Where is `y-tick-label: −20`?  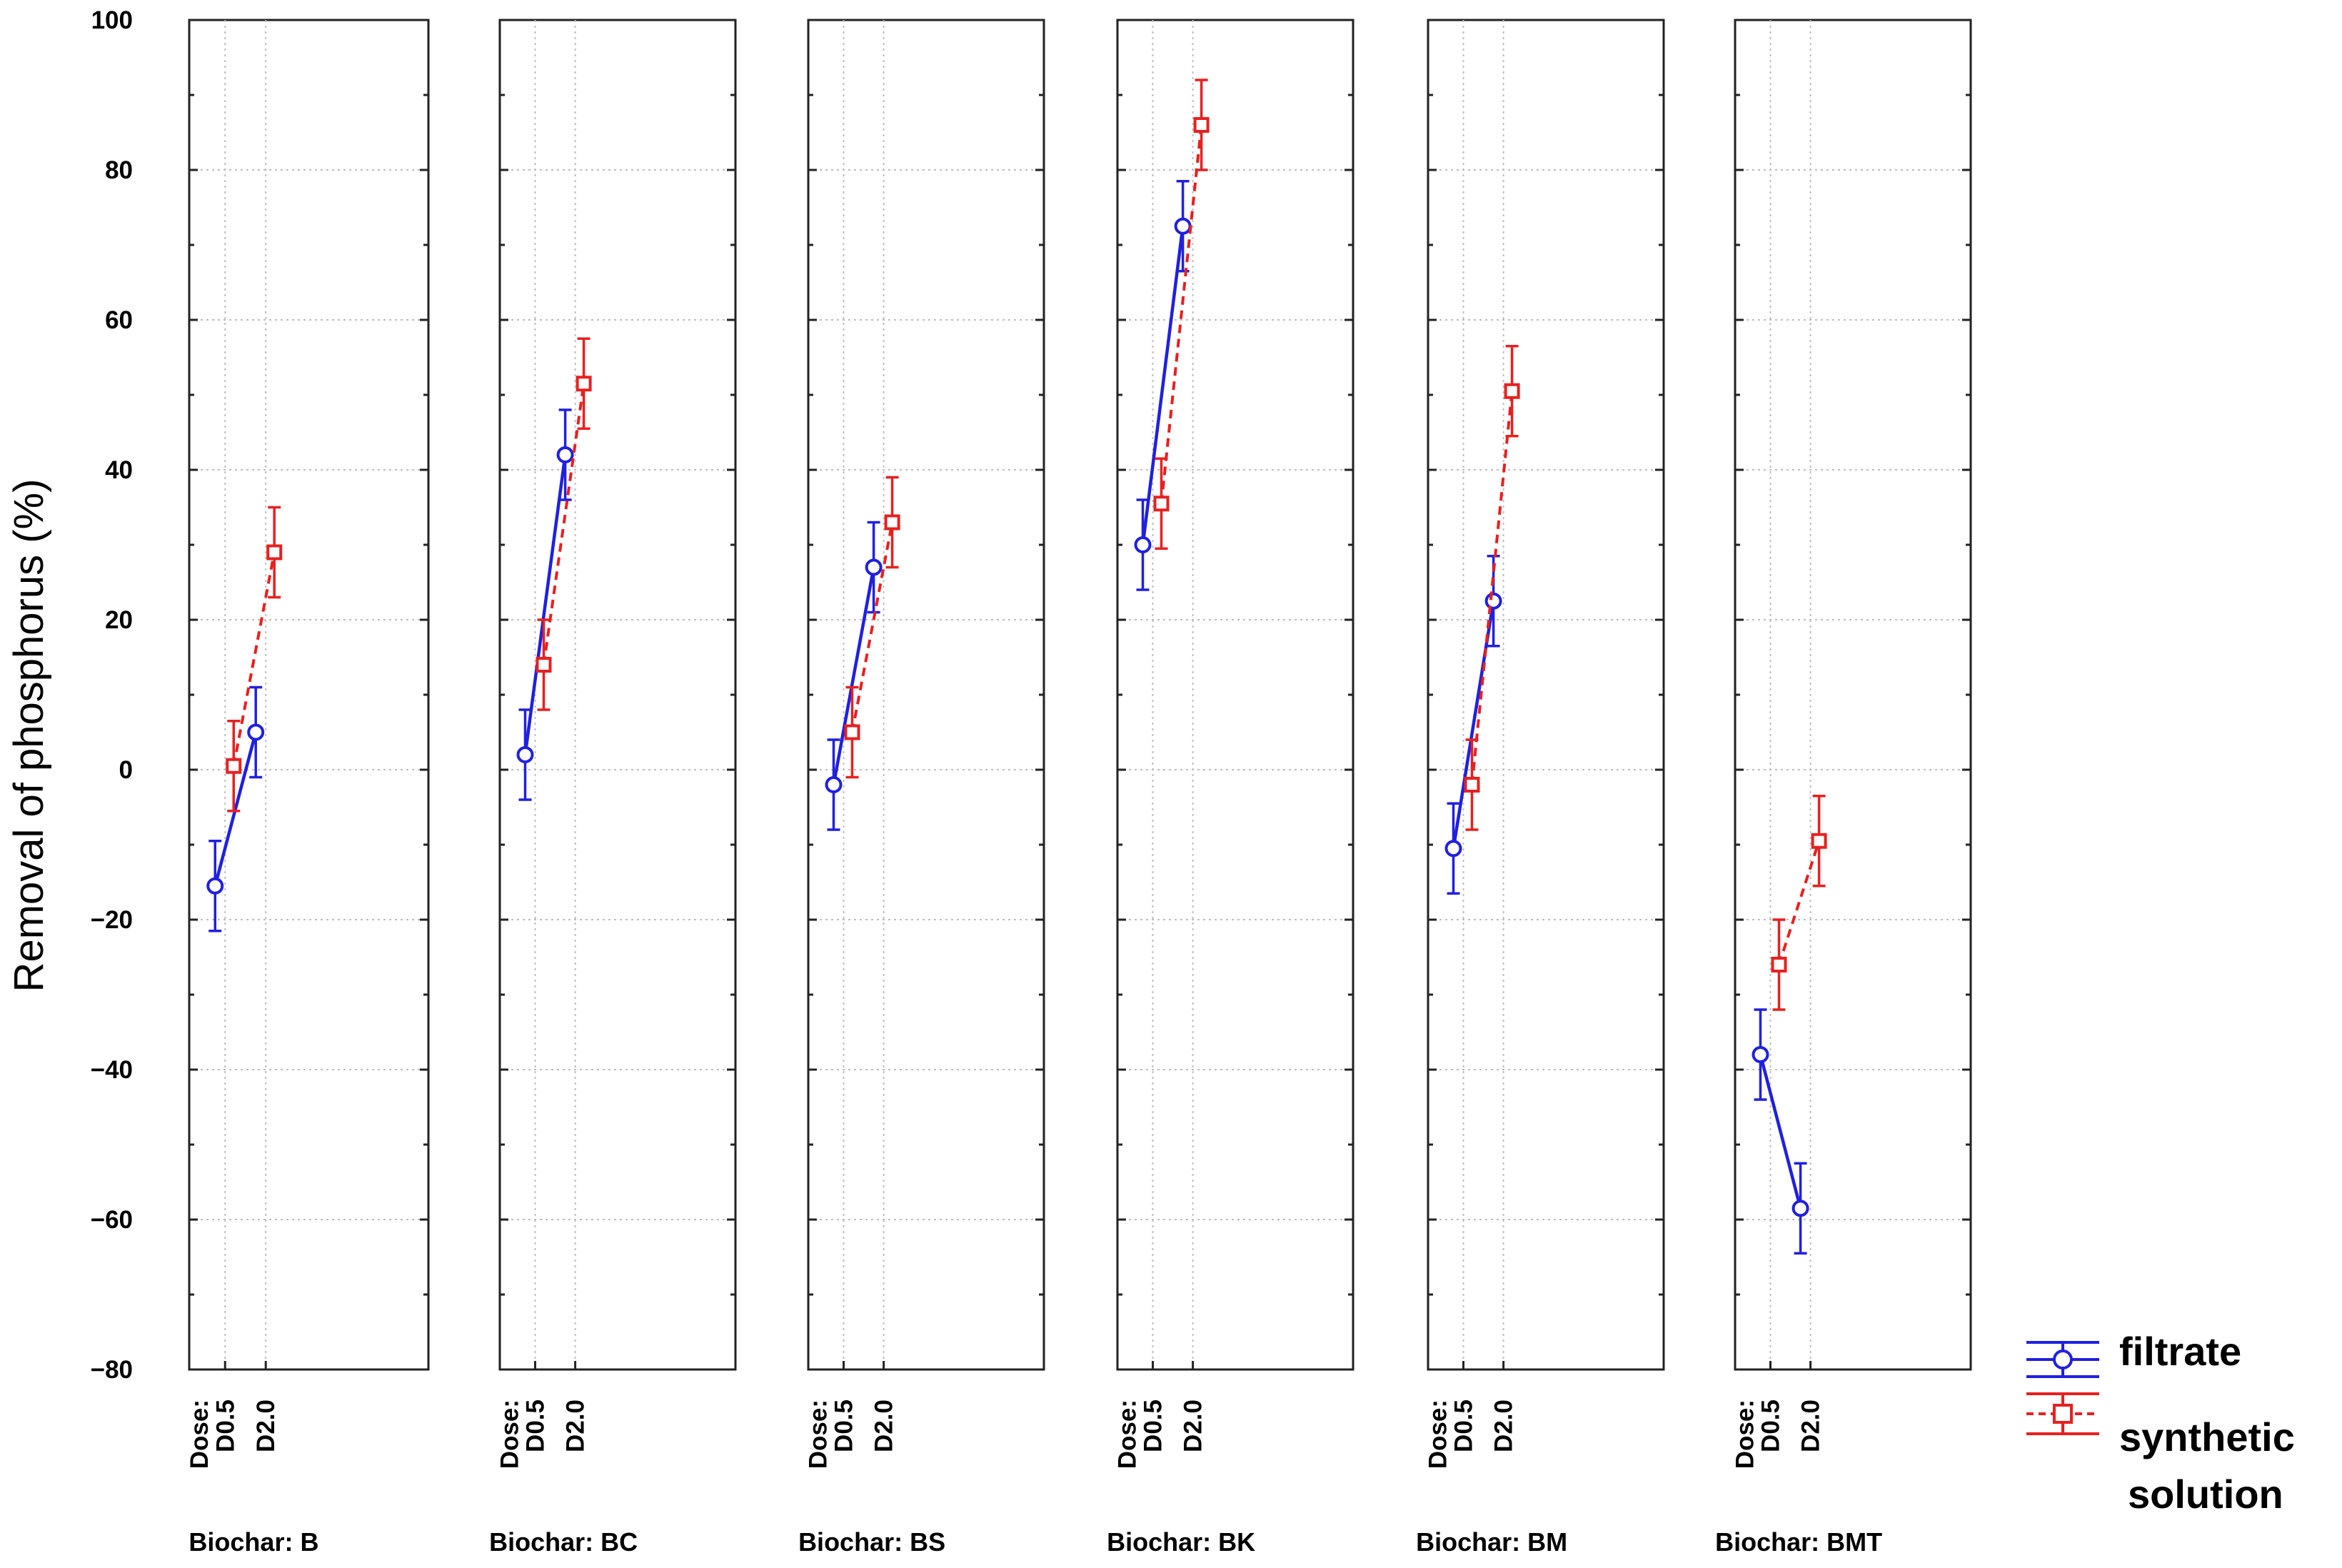 y-tick-label: −20 is located at coordinates (112, 920).